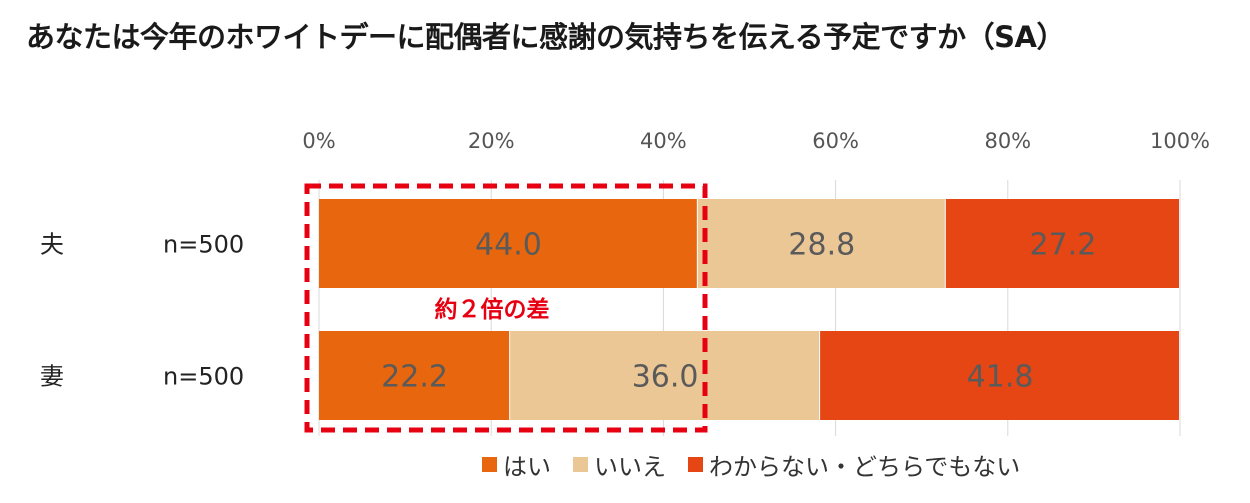 Image resolution: width=1250 pixels, height=503 pixels. Describe the element at coordinates (663, 141) in the screenshot. I see `x-tick-label: 40%` at that location.